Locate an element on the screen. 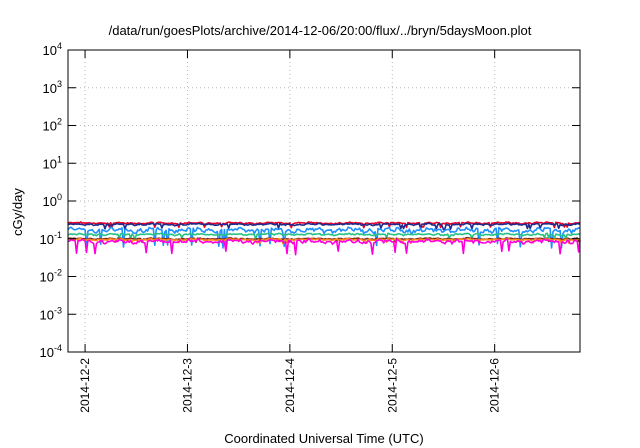 This screenshot has height=448, width=640. y-tick-label: 10³ is located at coordinates (52, 87).